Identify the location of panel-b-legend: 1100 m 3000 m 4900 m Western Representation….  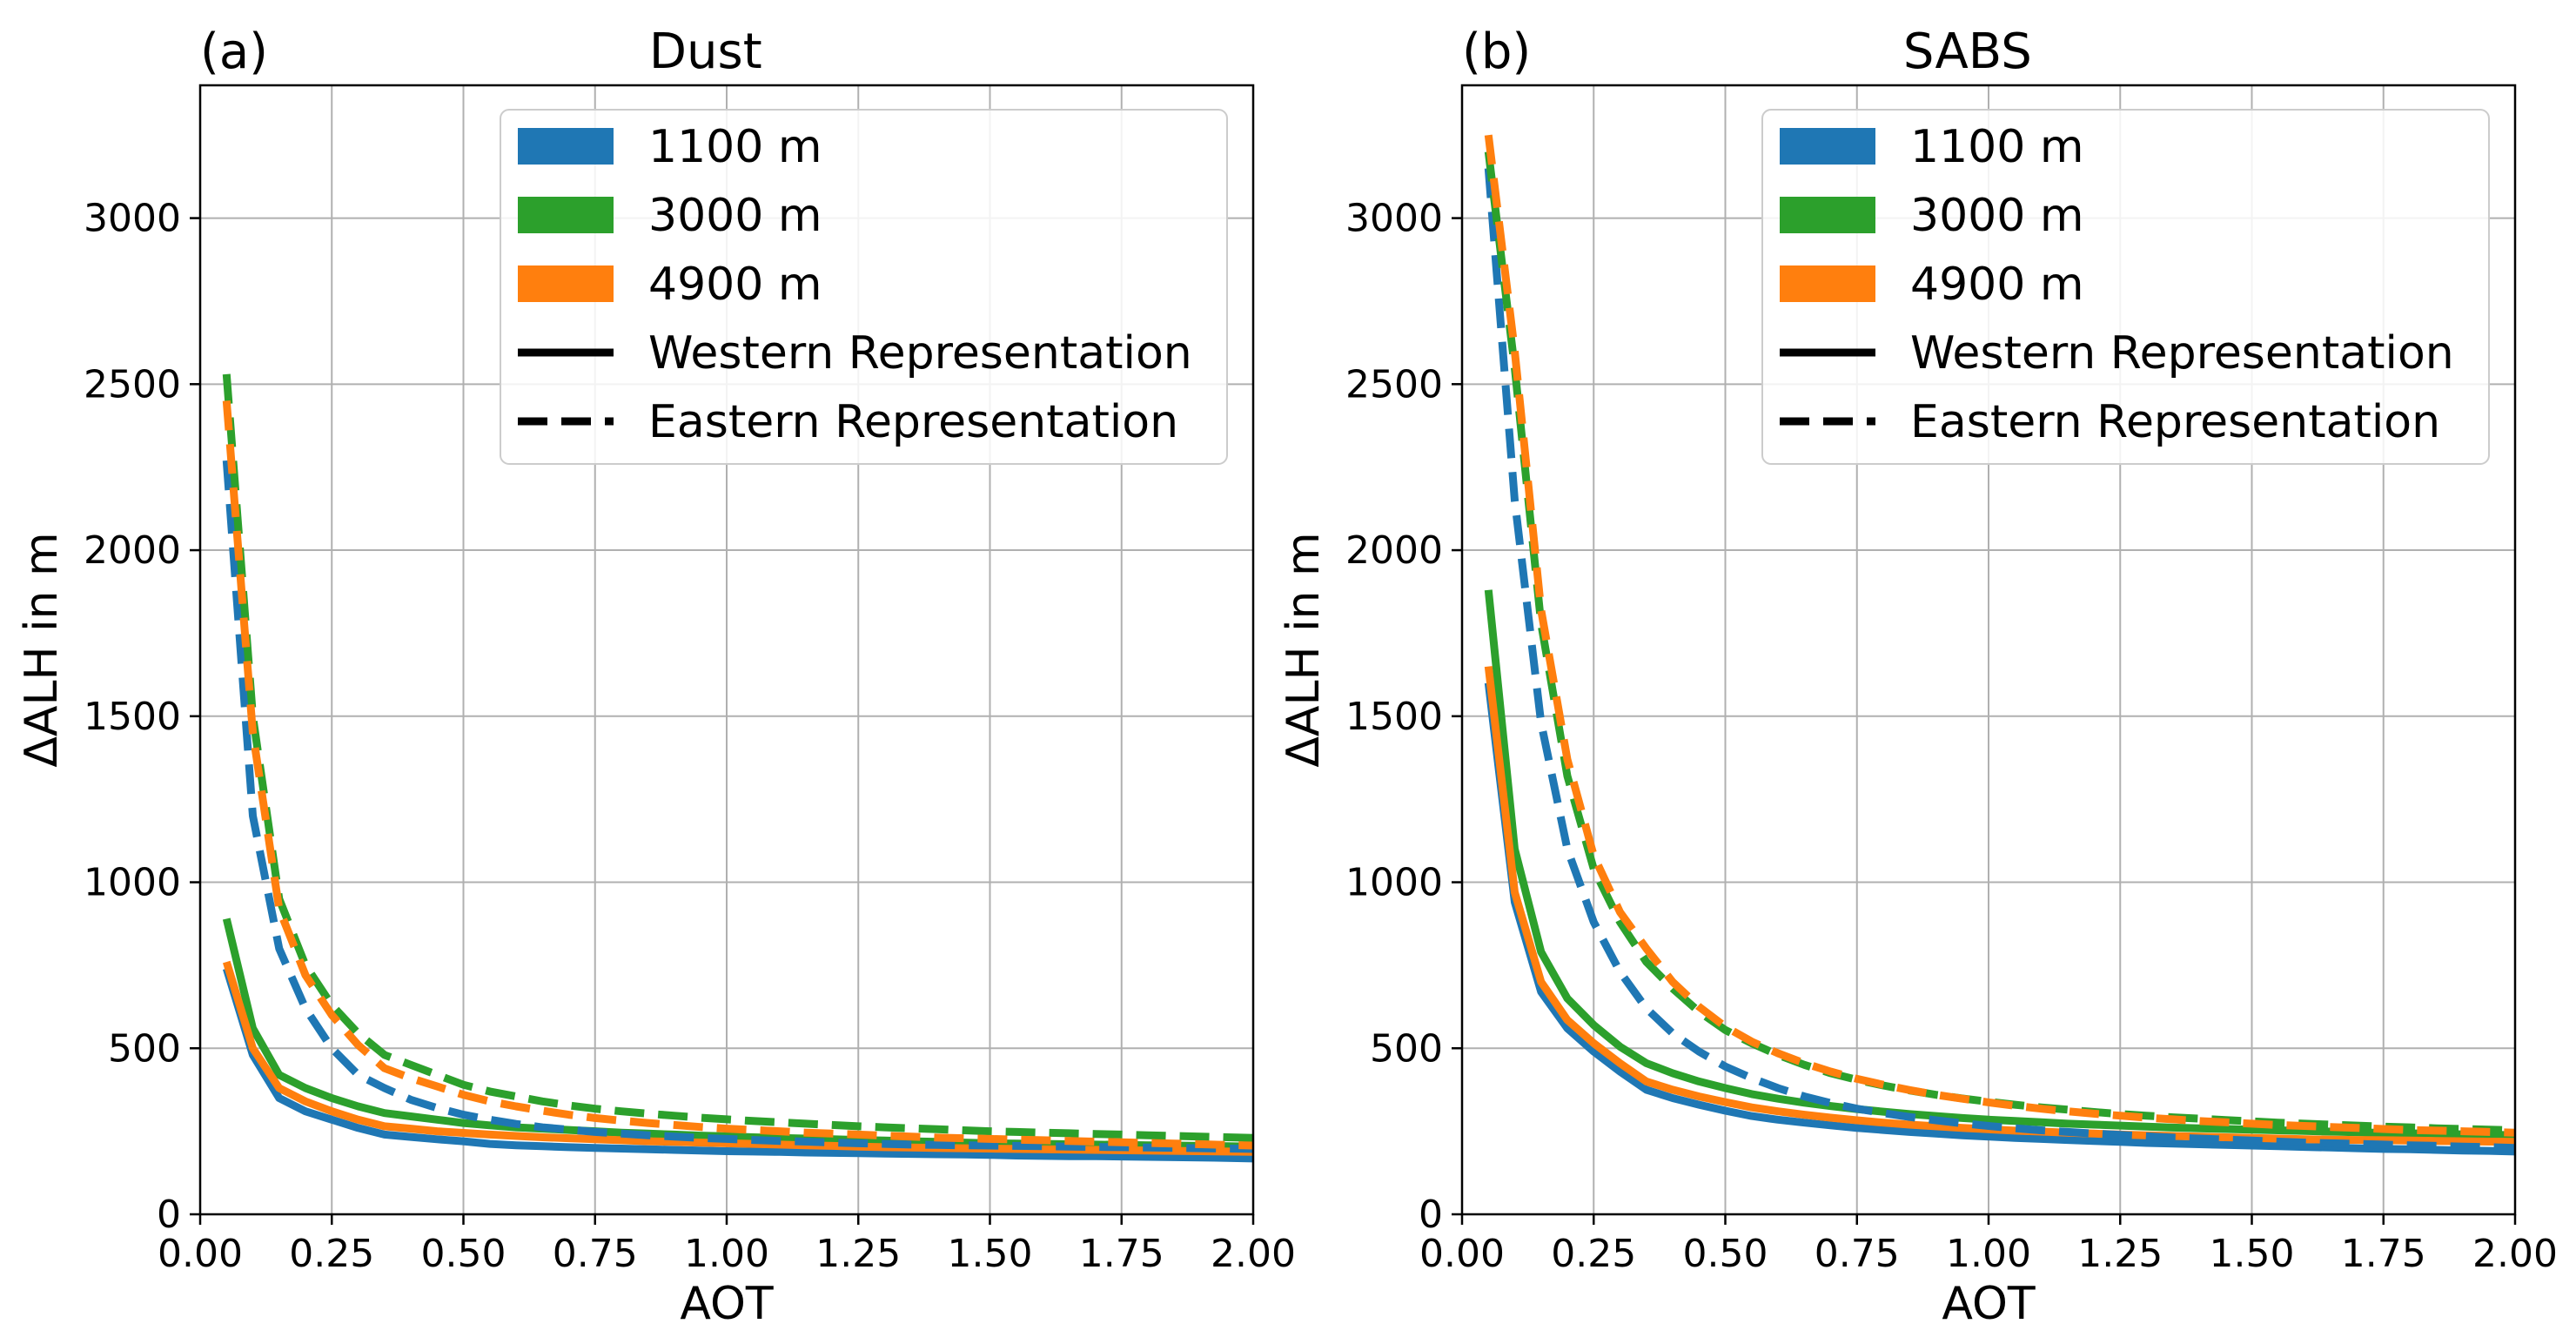
(2126, 287).